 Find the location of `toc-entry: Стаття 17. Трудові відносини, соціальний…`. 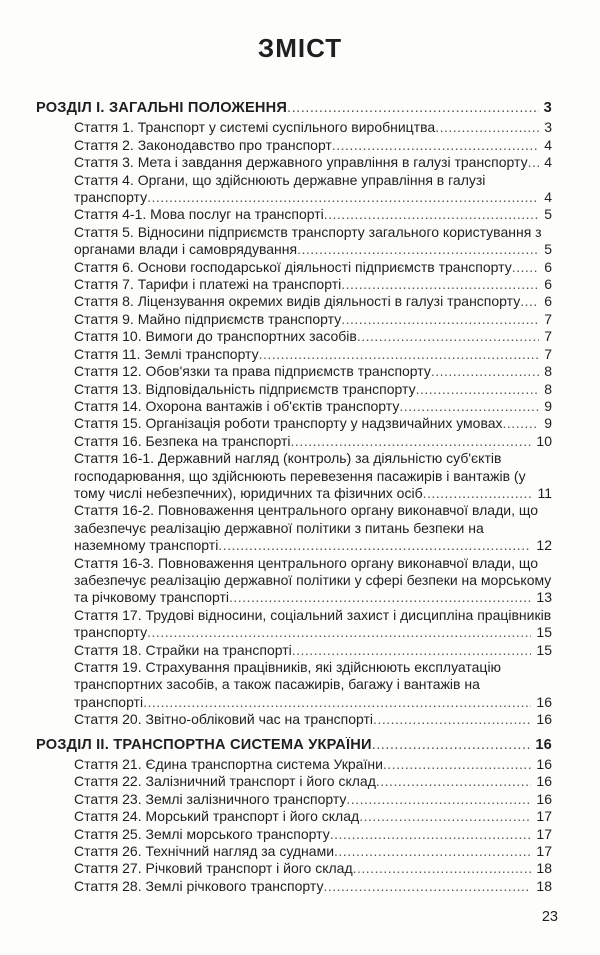

toc-entry: Стаття 17. Трудові відносини, соціальний… is located at coordinates (294, 624).